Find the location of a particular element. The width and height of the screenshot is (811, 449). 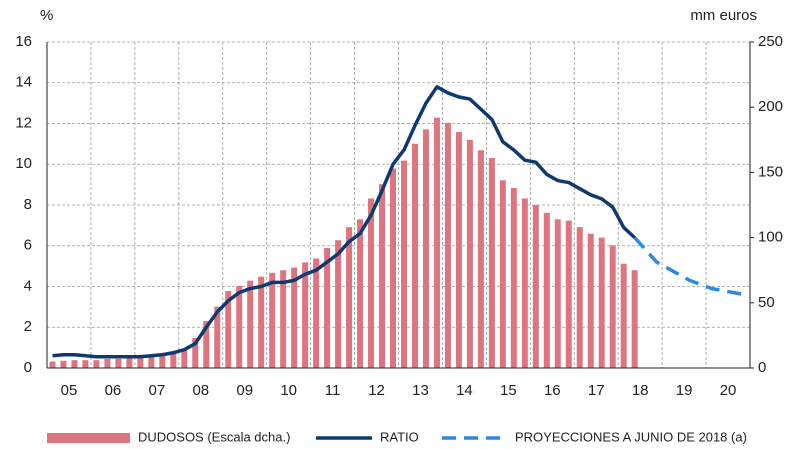

x-tick-label: 20 is located at coordinates (728, 390).